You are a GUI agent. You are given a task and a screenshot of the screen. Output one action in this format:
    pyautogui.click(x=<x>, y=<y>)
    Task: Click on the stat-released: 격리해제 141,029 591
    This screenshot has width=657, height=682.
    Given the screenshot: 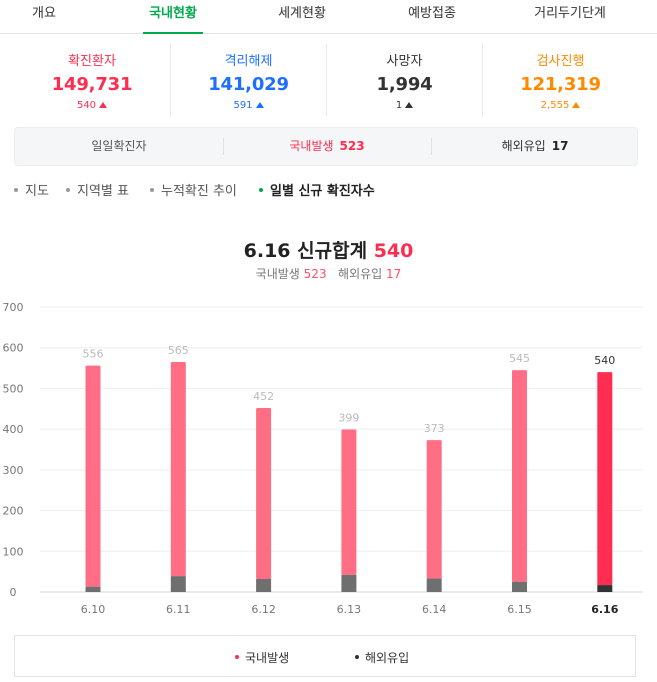 What is the action you would take?
    pyautogui.click(x=248, y=80)
    